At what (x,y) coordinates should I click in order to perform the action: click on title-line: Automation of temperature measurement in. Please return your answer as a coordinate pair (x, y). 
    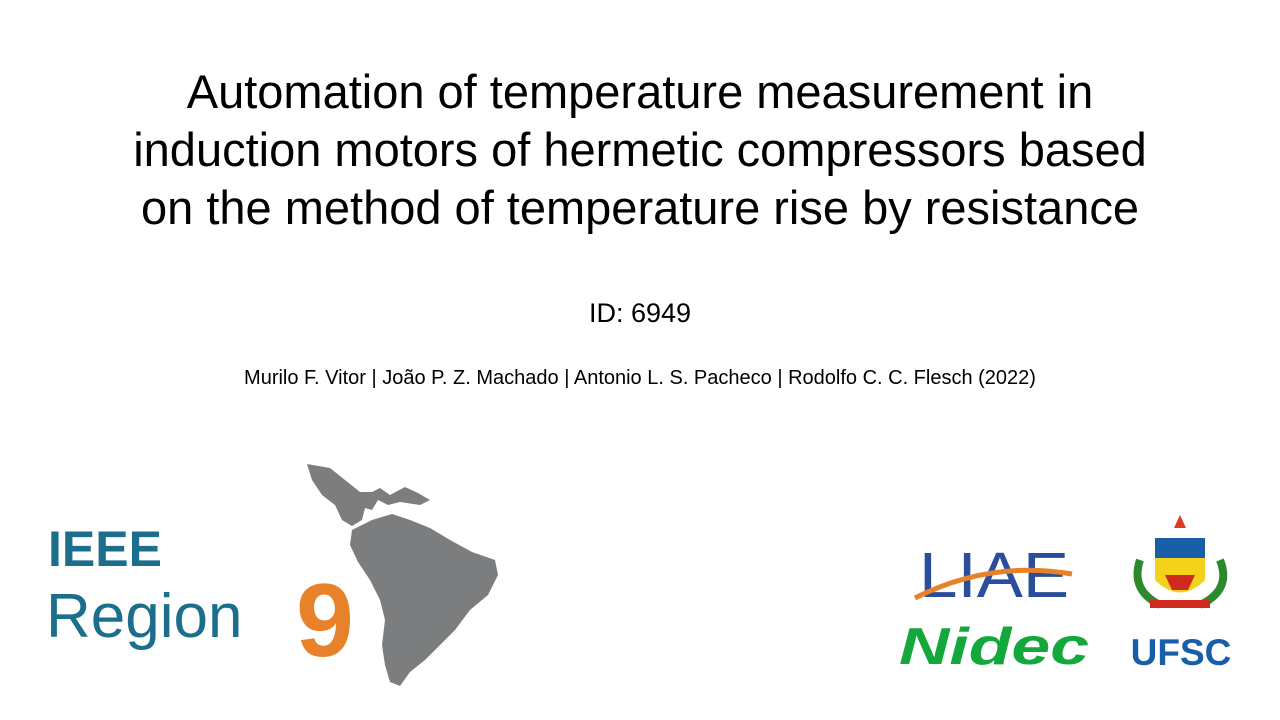
    Looking at the image, I should click on (640, 91).